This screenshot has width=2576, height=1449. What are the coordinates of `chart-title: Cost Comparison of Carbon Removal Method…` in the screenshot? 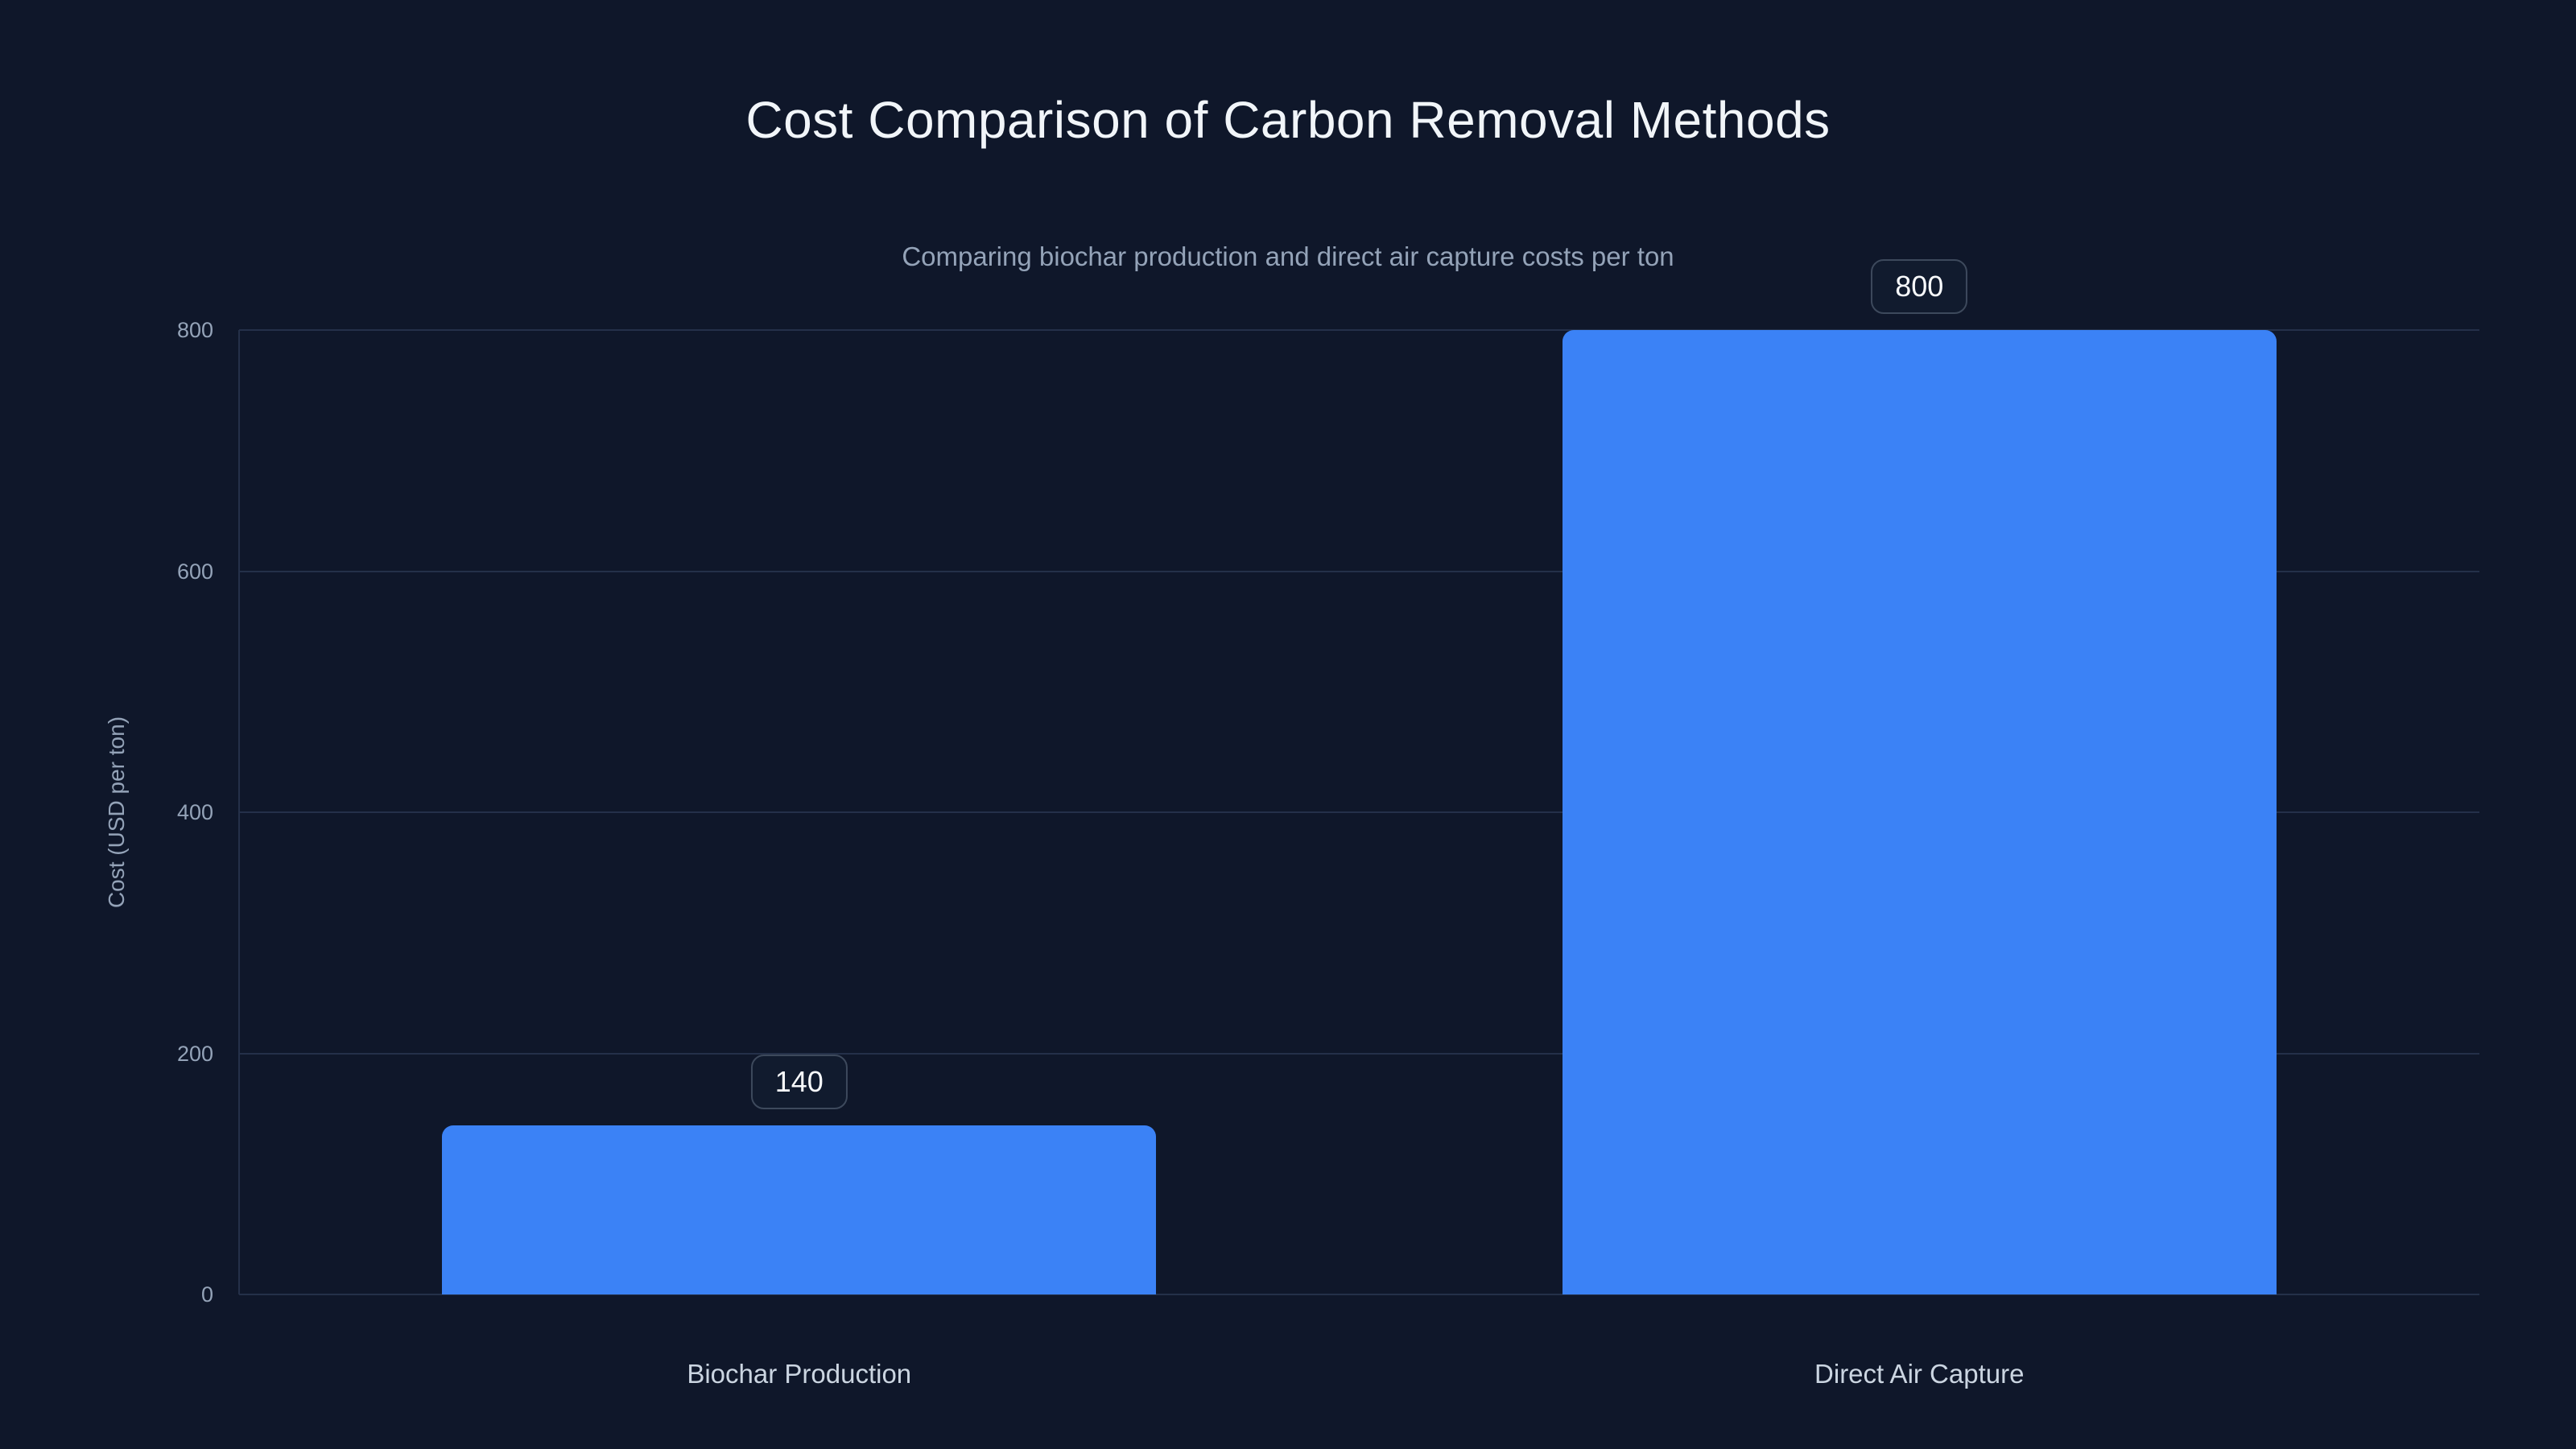 It's located at (1288, 120).